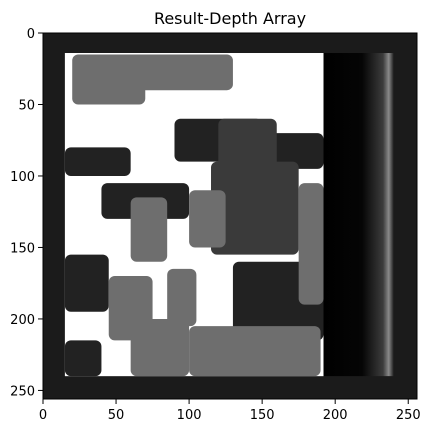  Describe the element at coordinates (22, 320) in the screenshot. I see `y-tick-label-4: 200` at that location.